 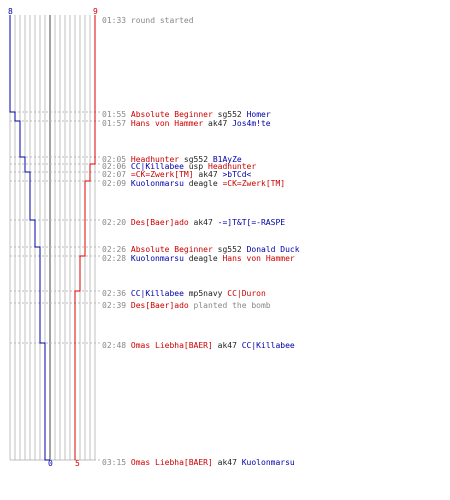 I want to click on event-time: 02:09, so click(x=114, y=183).